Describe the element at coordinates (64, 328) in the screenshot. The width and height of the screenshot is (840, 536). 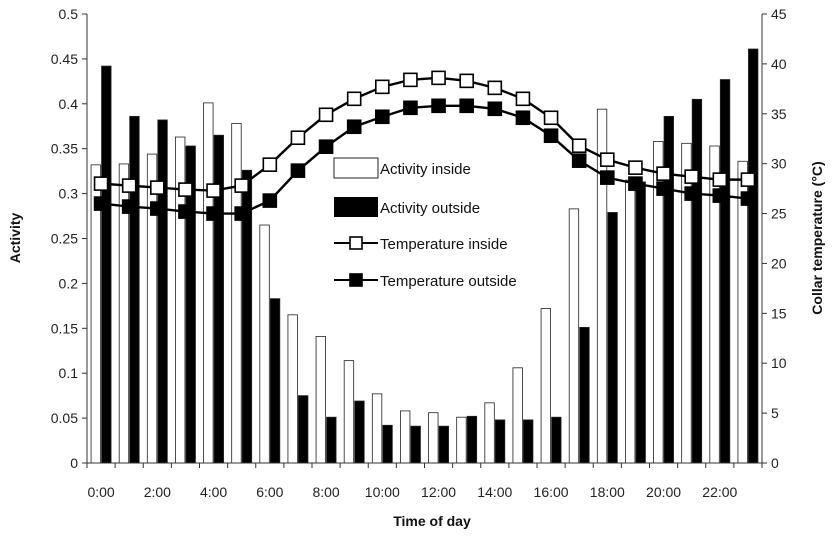
I see `y-tick-label: 0.15` at that location.